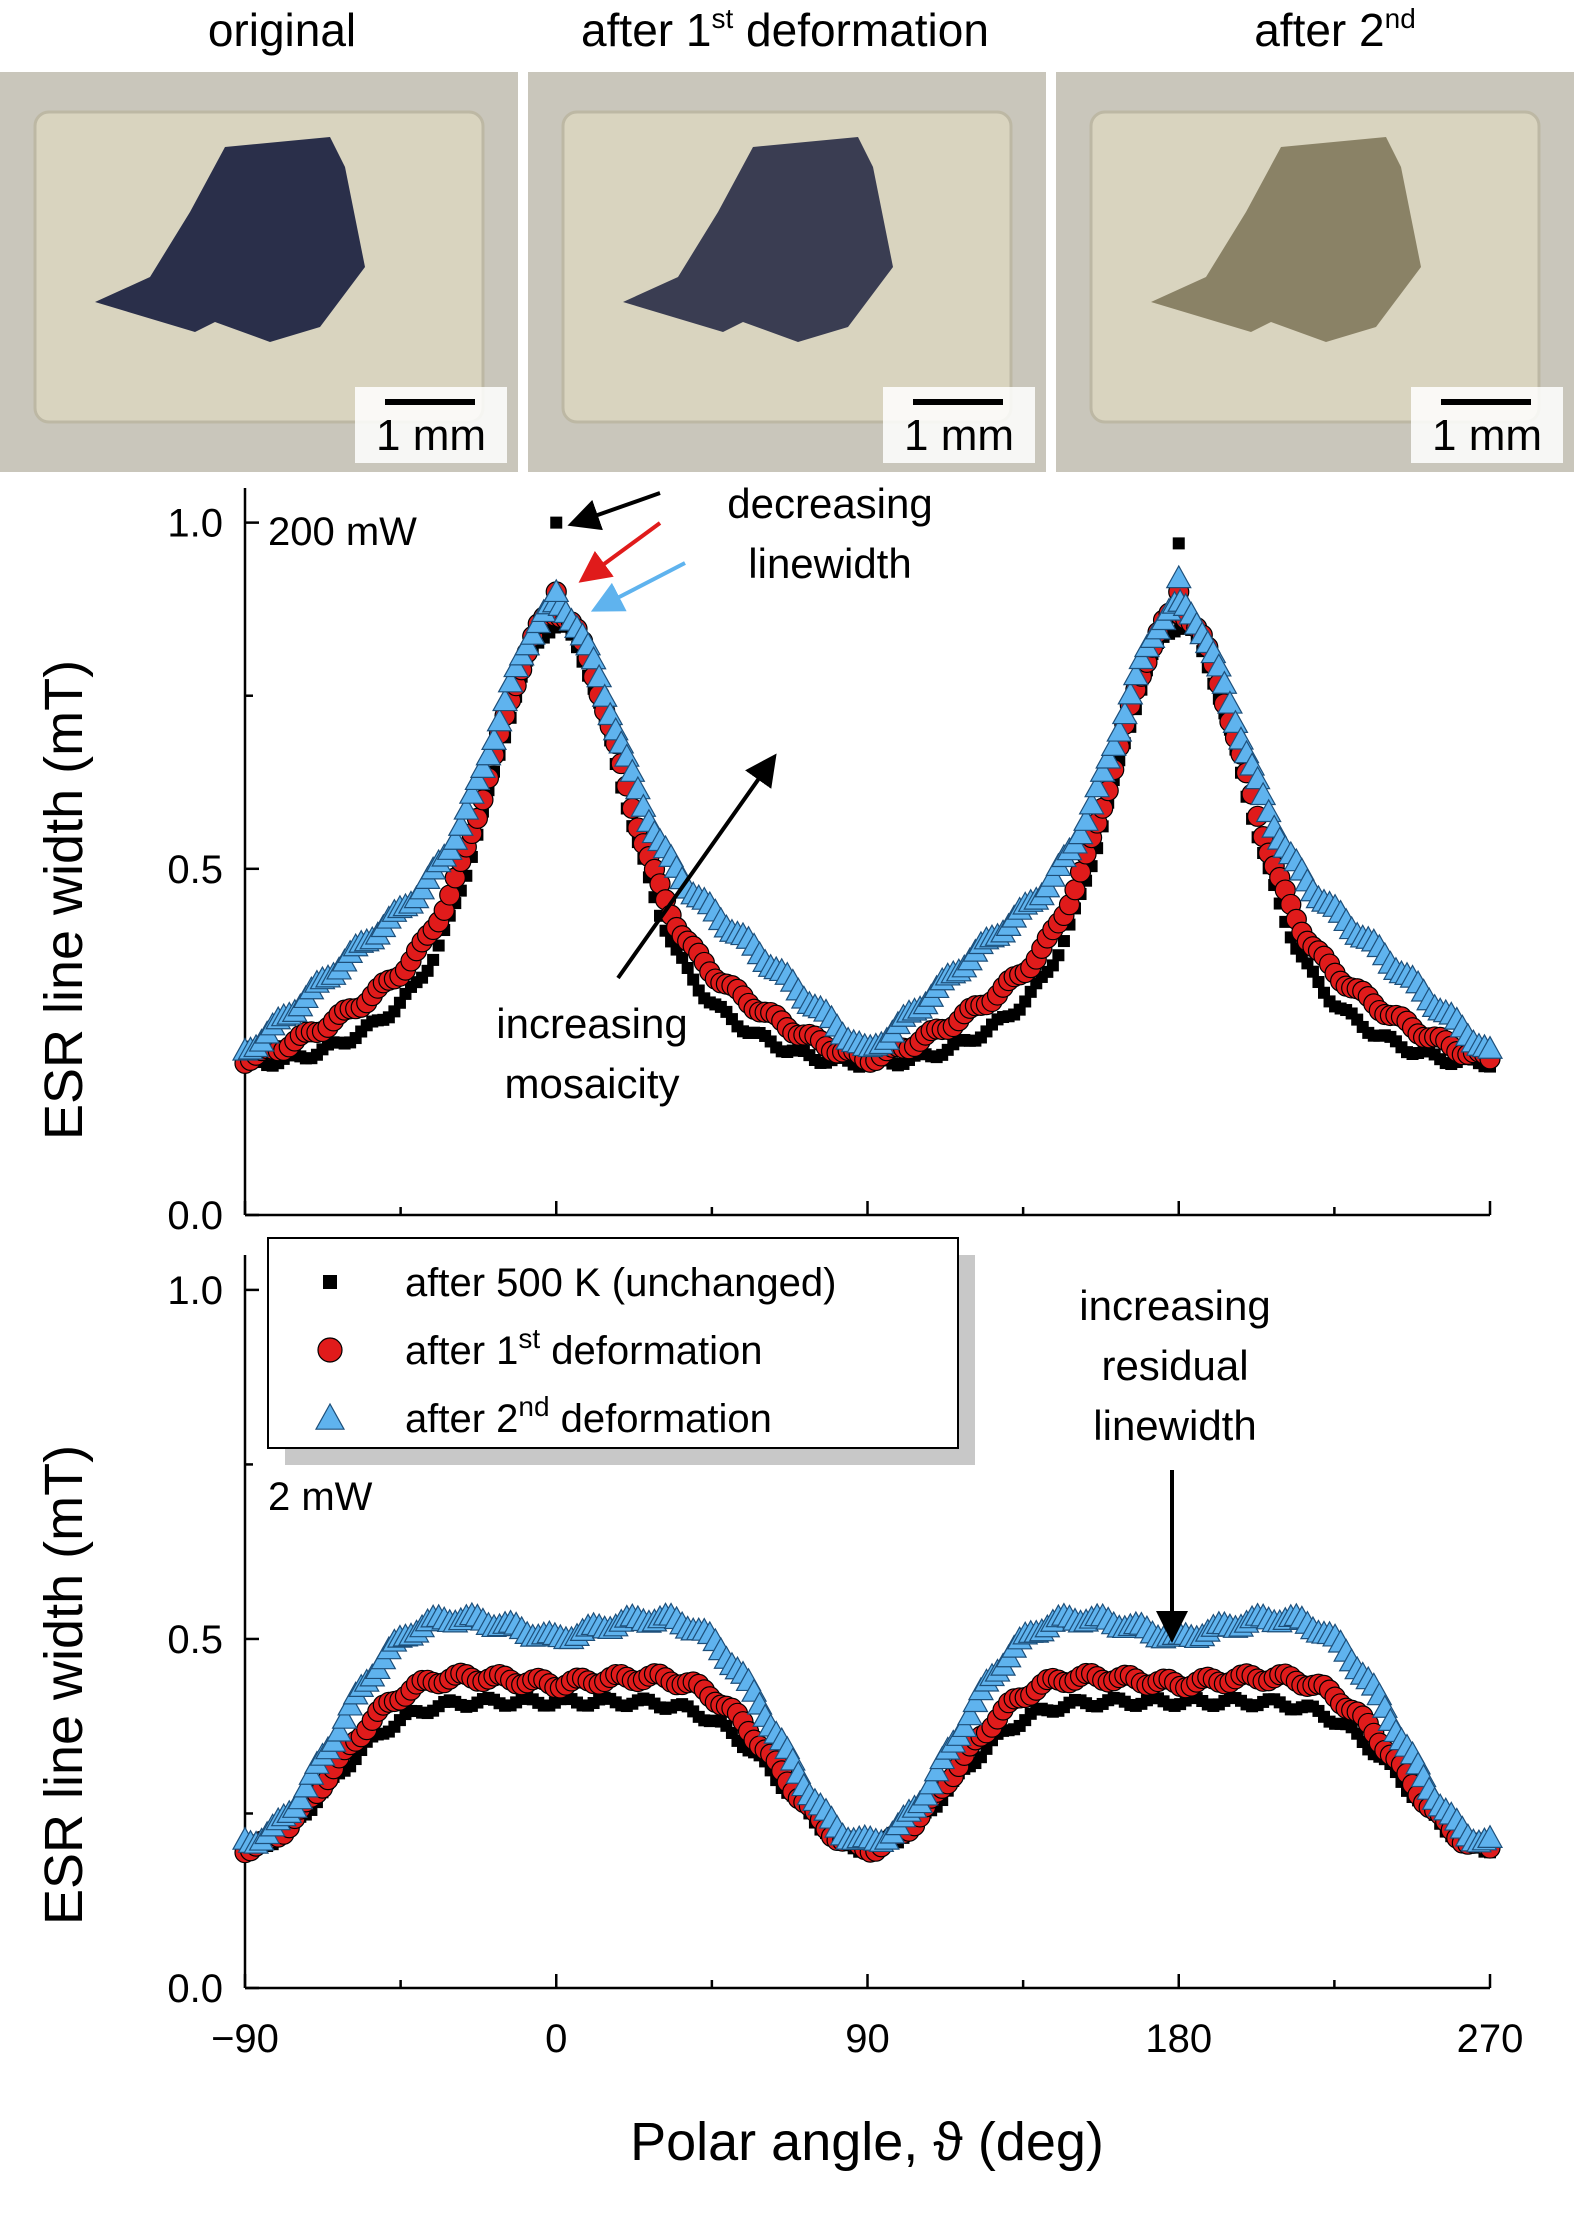 The height and width of the screenshot is (2216, 1578). What do you see at coordinates (1174, 1365) in the screenshot?
I see `annotation-residual: residual` at bounding box center [1174, 1365].